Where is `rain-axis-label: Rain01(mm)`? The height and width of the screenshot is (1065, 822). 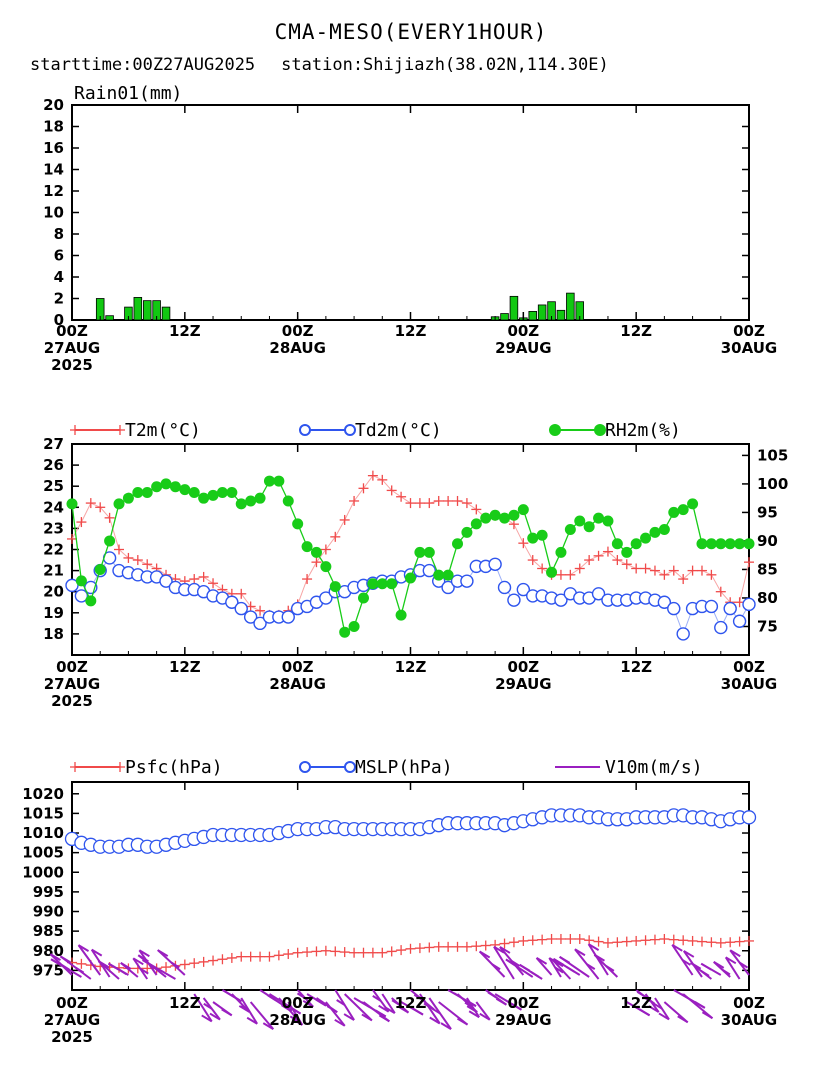 rain-axis-label: Rain01(mm) is located at coordinates (128, 93).